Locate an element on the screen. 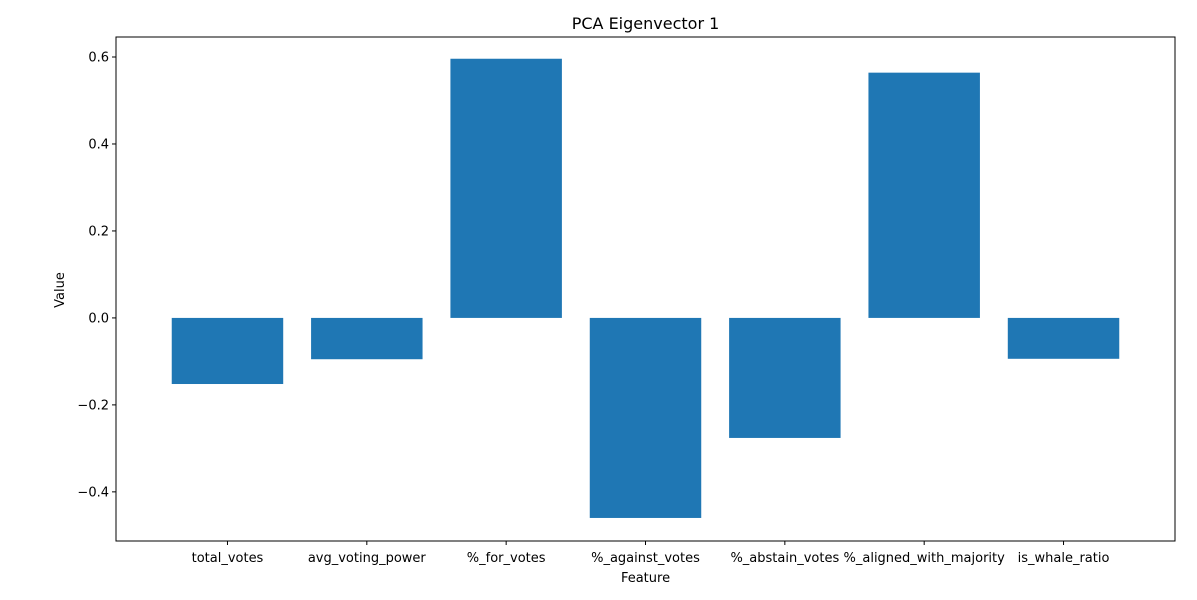 The image size is (1197, 600). y-axis-label: Value is located at coordinates (60, 290).